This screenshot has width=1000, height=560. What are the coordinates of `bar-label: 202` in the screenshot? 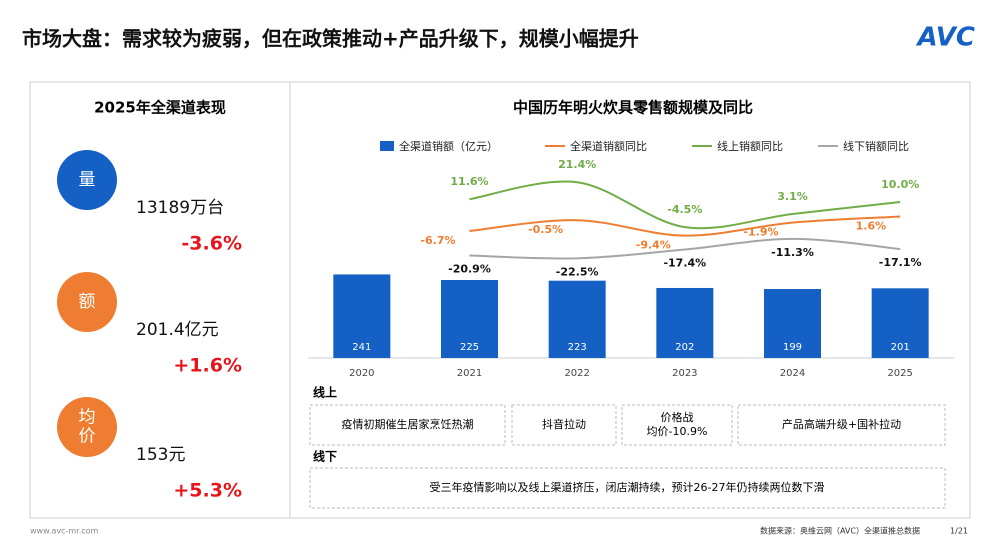 It's located at (684, 347).